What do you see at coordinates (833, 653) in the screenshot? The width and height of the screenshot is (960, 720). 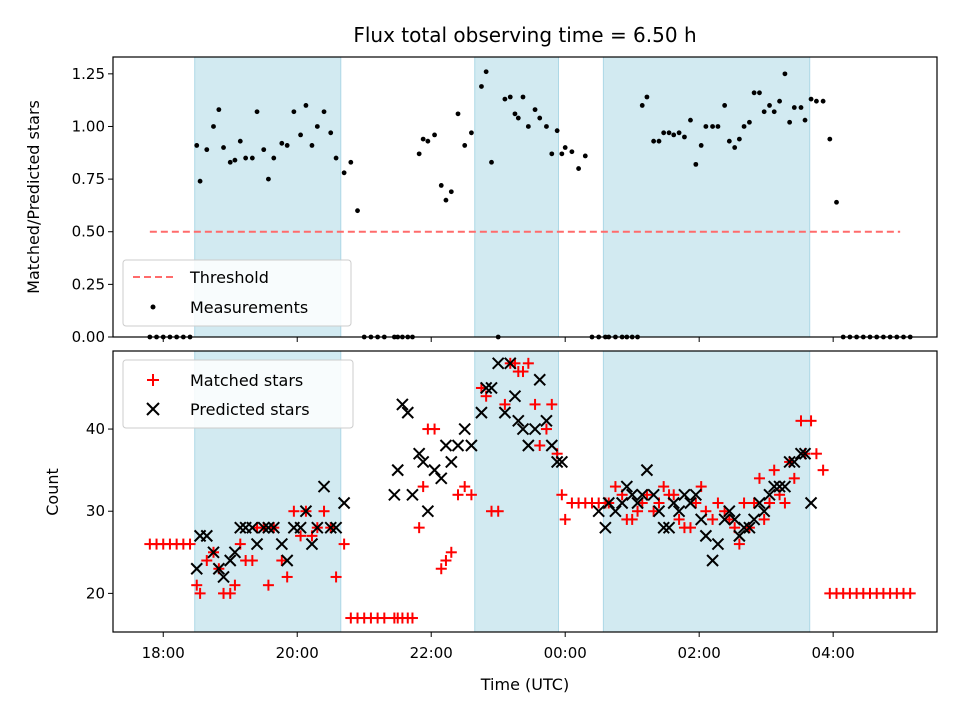 I see `x-tick-label: 04:00` at bounding box center [833, 653].